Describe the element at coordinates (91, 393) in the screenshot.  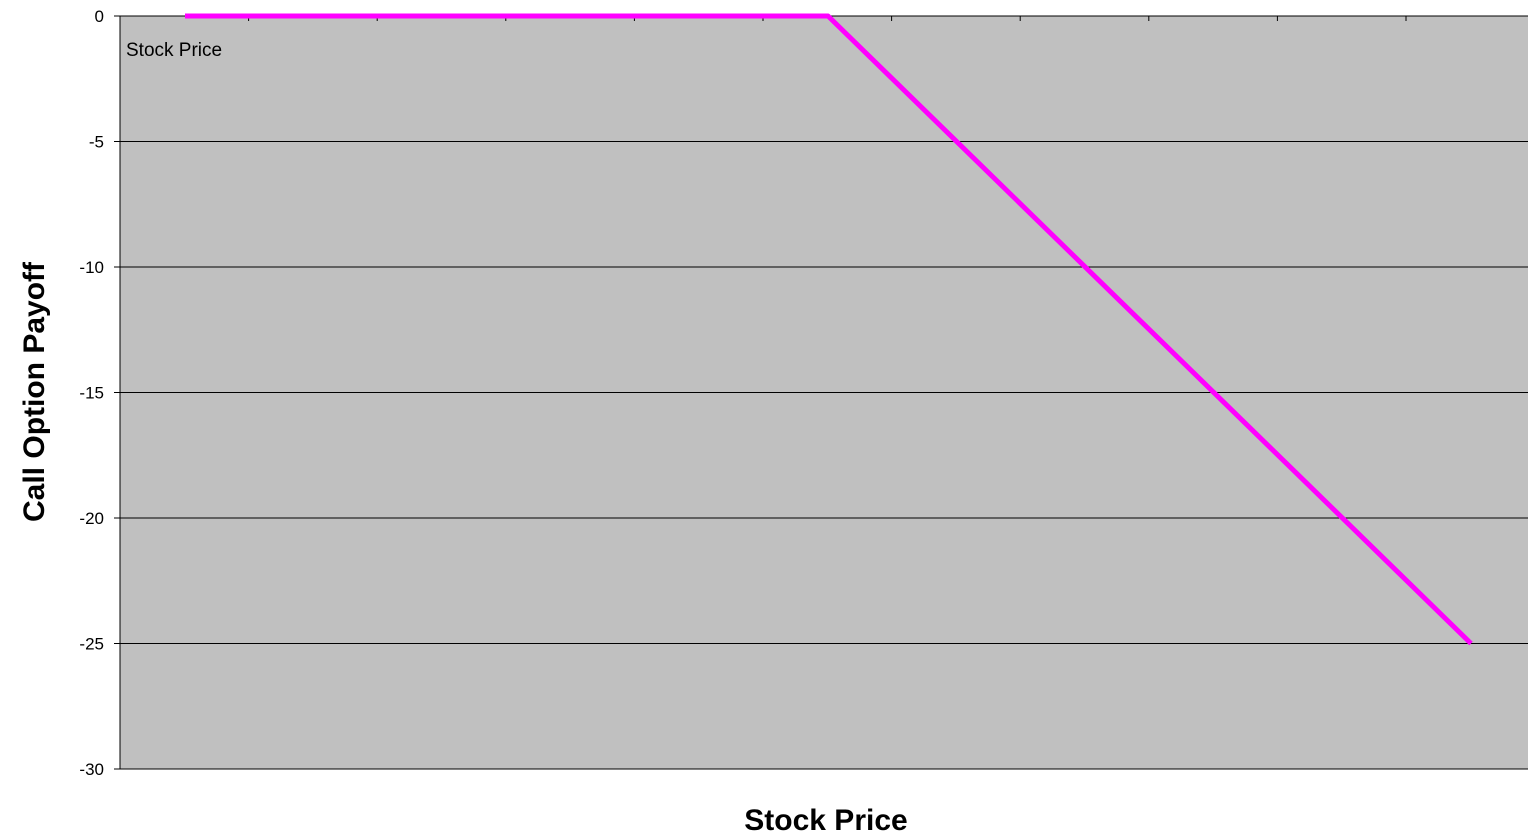
I see `y-tick-label: -15` at that location.